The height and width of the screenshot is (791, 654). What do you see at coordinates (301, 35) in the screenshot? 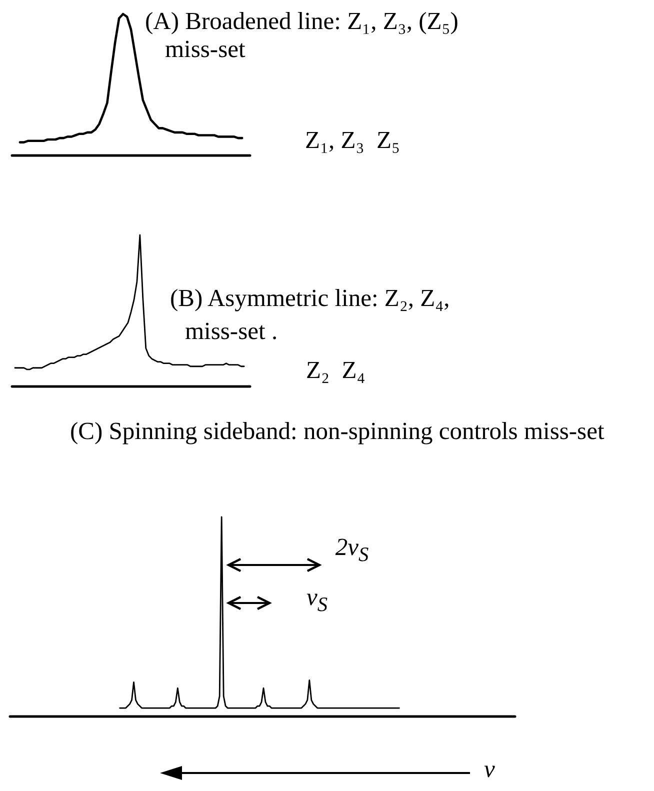
I see `chart-title: (A) Broadened line: Z₁, Z₃, (Z₅) miss-set` at bounding box center [301, 35].